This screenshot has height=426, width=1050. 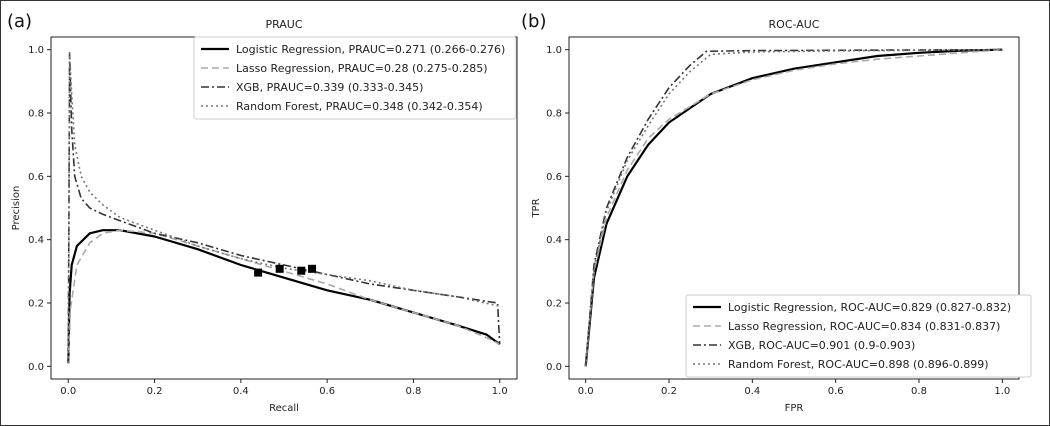 I want to click on panel-label: (b), so click(x=533, y=21).